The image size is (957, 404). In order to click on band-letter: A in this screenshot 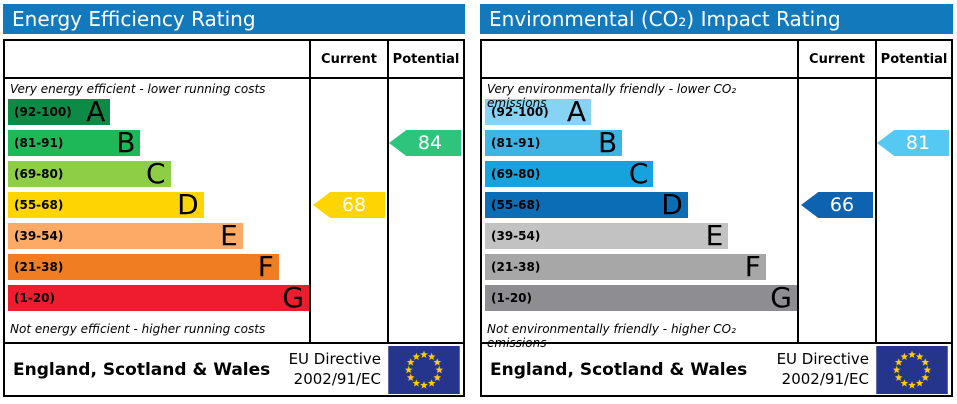, I will do `click(576, 111)`.